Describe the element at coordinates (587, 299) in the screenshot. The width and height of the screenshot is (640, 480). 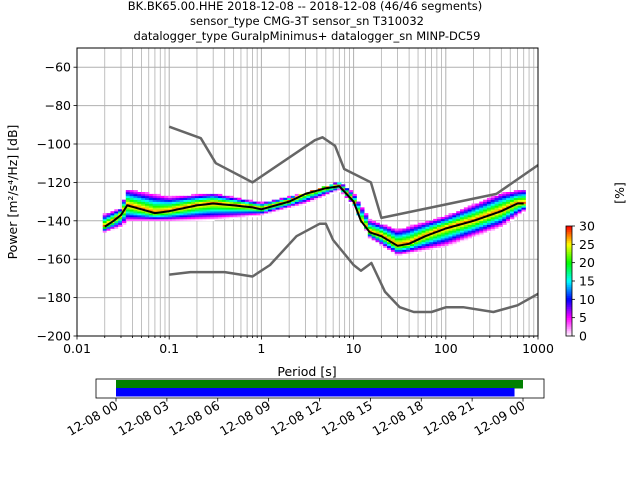
I see `colorbar-tick-label: 10` at that location.